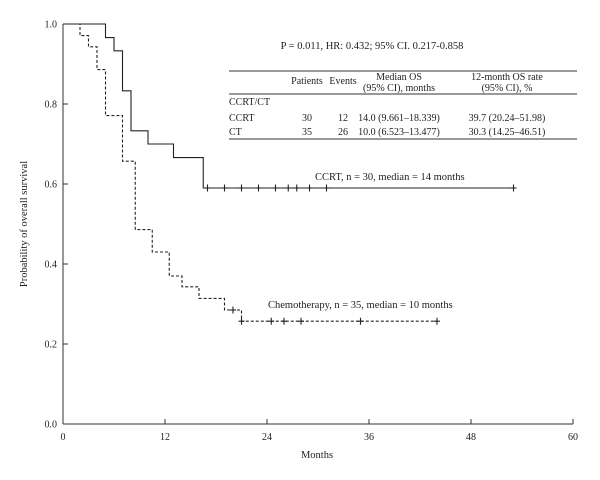 The width and height of the screenshot is (600, 480). What do you see at coordinates (573, 437) in the screenshot?
I see `x-tick-label: 60` at bounding box center [573, 437].